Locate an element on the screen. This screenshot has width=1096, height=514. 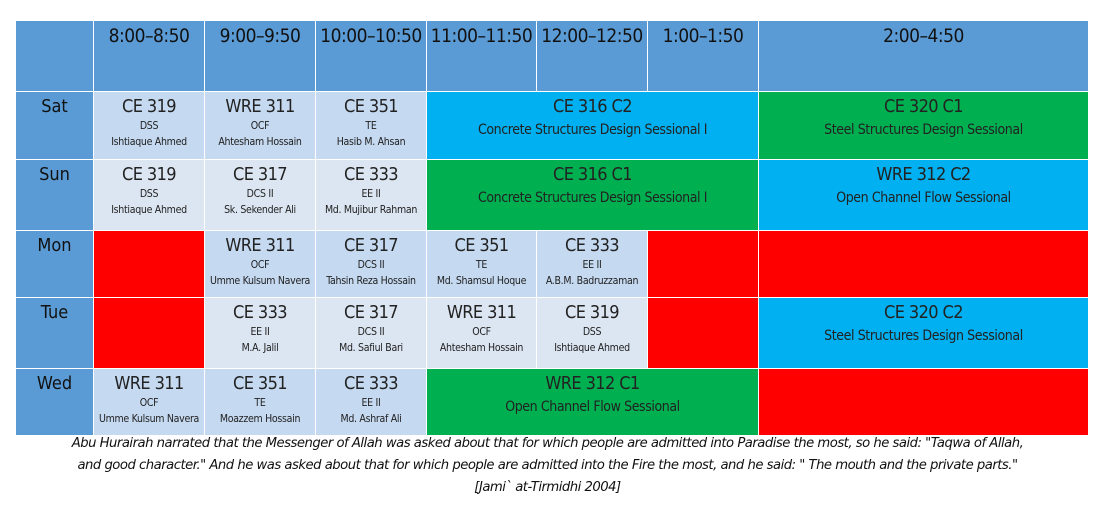
course-code: CE 316 C1 is located at coordinates (593, 174).